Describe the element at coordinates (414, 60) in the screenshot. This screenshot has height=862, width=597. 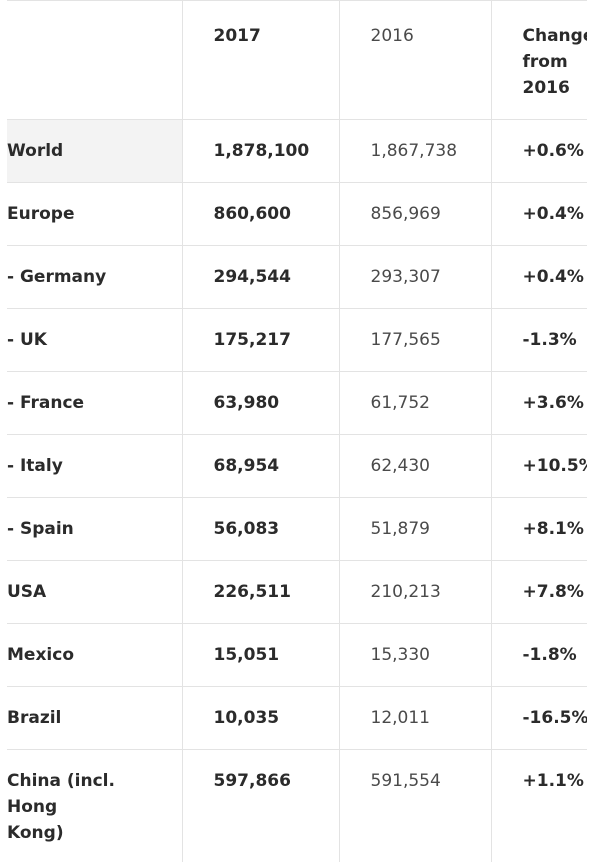
I see `header-2016: 2016` at that location.